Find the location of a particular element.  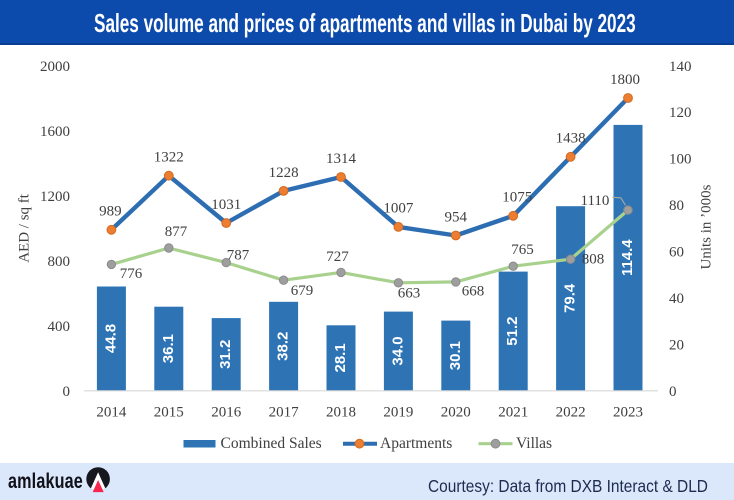

svg-text: 100 is located at coordinates (680, 160).